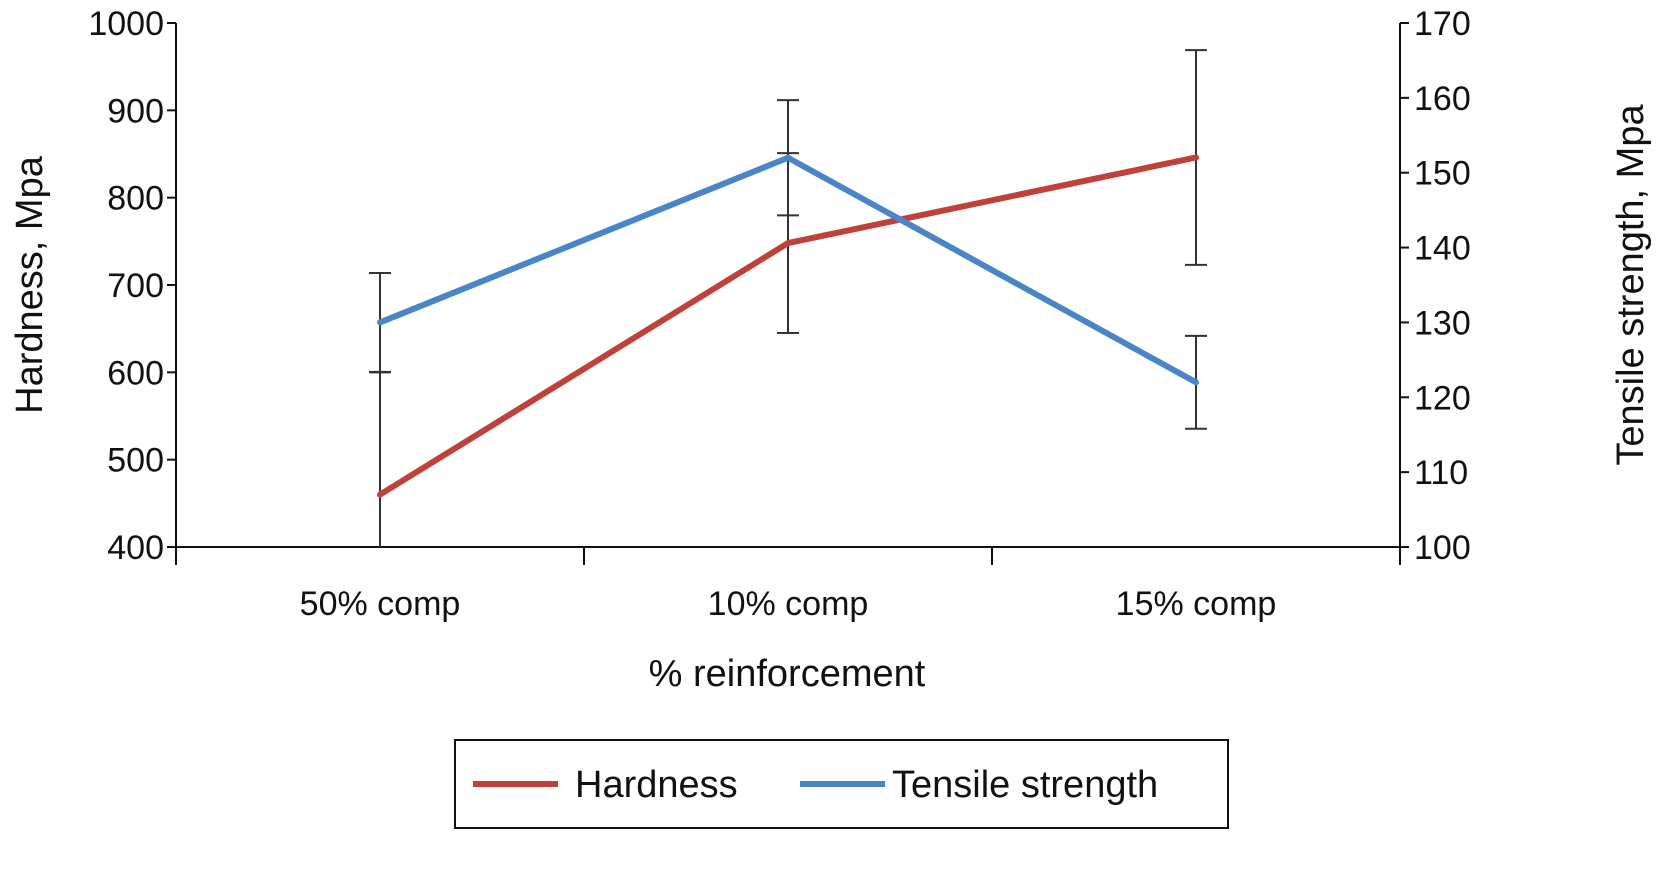  I want to click on y2-tick-label: 130, so click(1442, 323).